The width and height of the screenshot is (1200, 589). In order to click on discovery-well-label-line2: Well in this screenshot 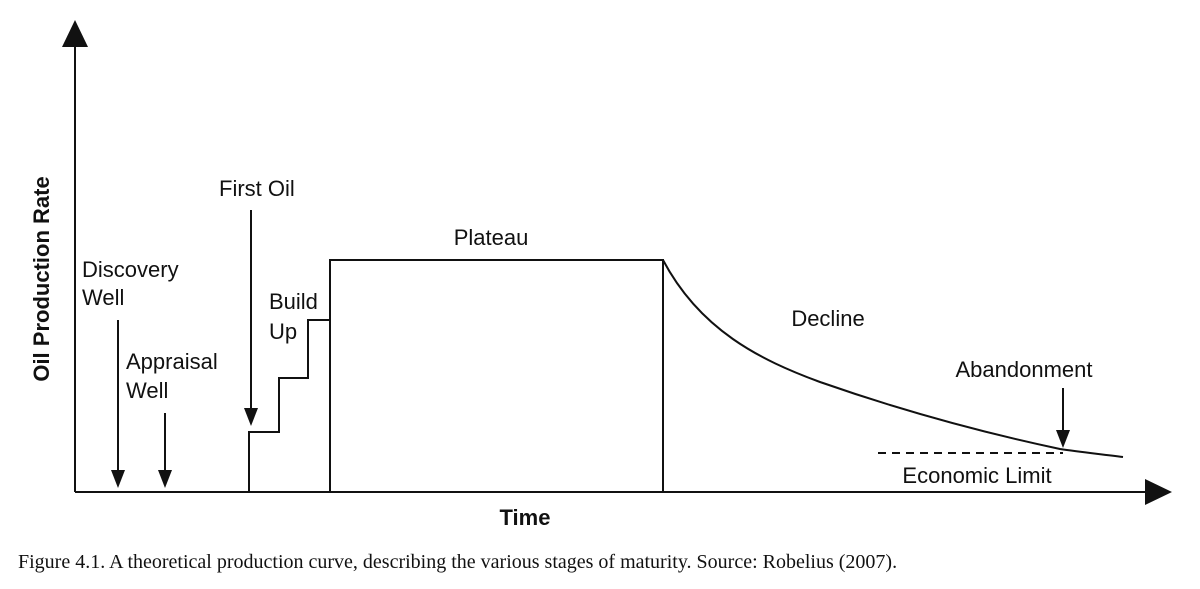, I will do `click(103, 297)`.